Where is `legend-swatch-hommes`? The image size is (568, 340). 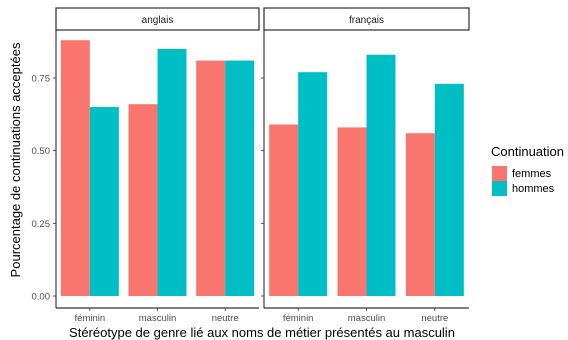 legend-swatch-hommes is located at coordinates (499, 188).